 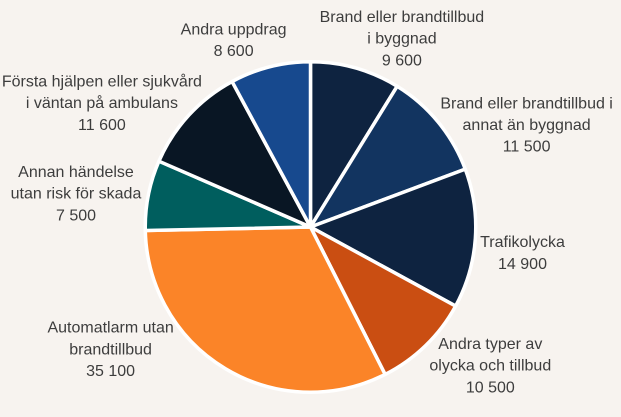 What do you see at coordinates (522, 242) in the screenshot?
I see `svg-text: Trafikolycka` at bounding box center [522, 242].